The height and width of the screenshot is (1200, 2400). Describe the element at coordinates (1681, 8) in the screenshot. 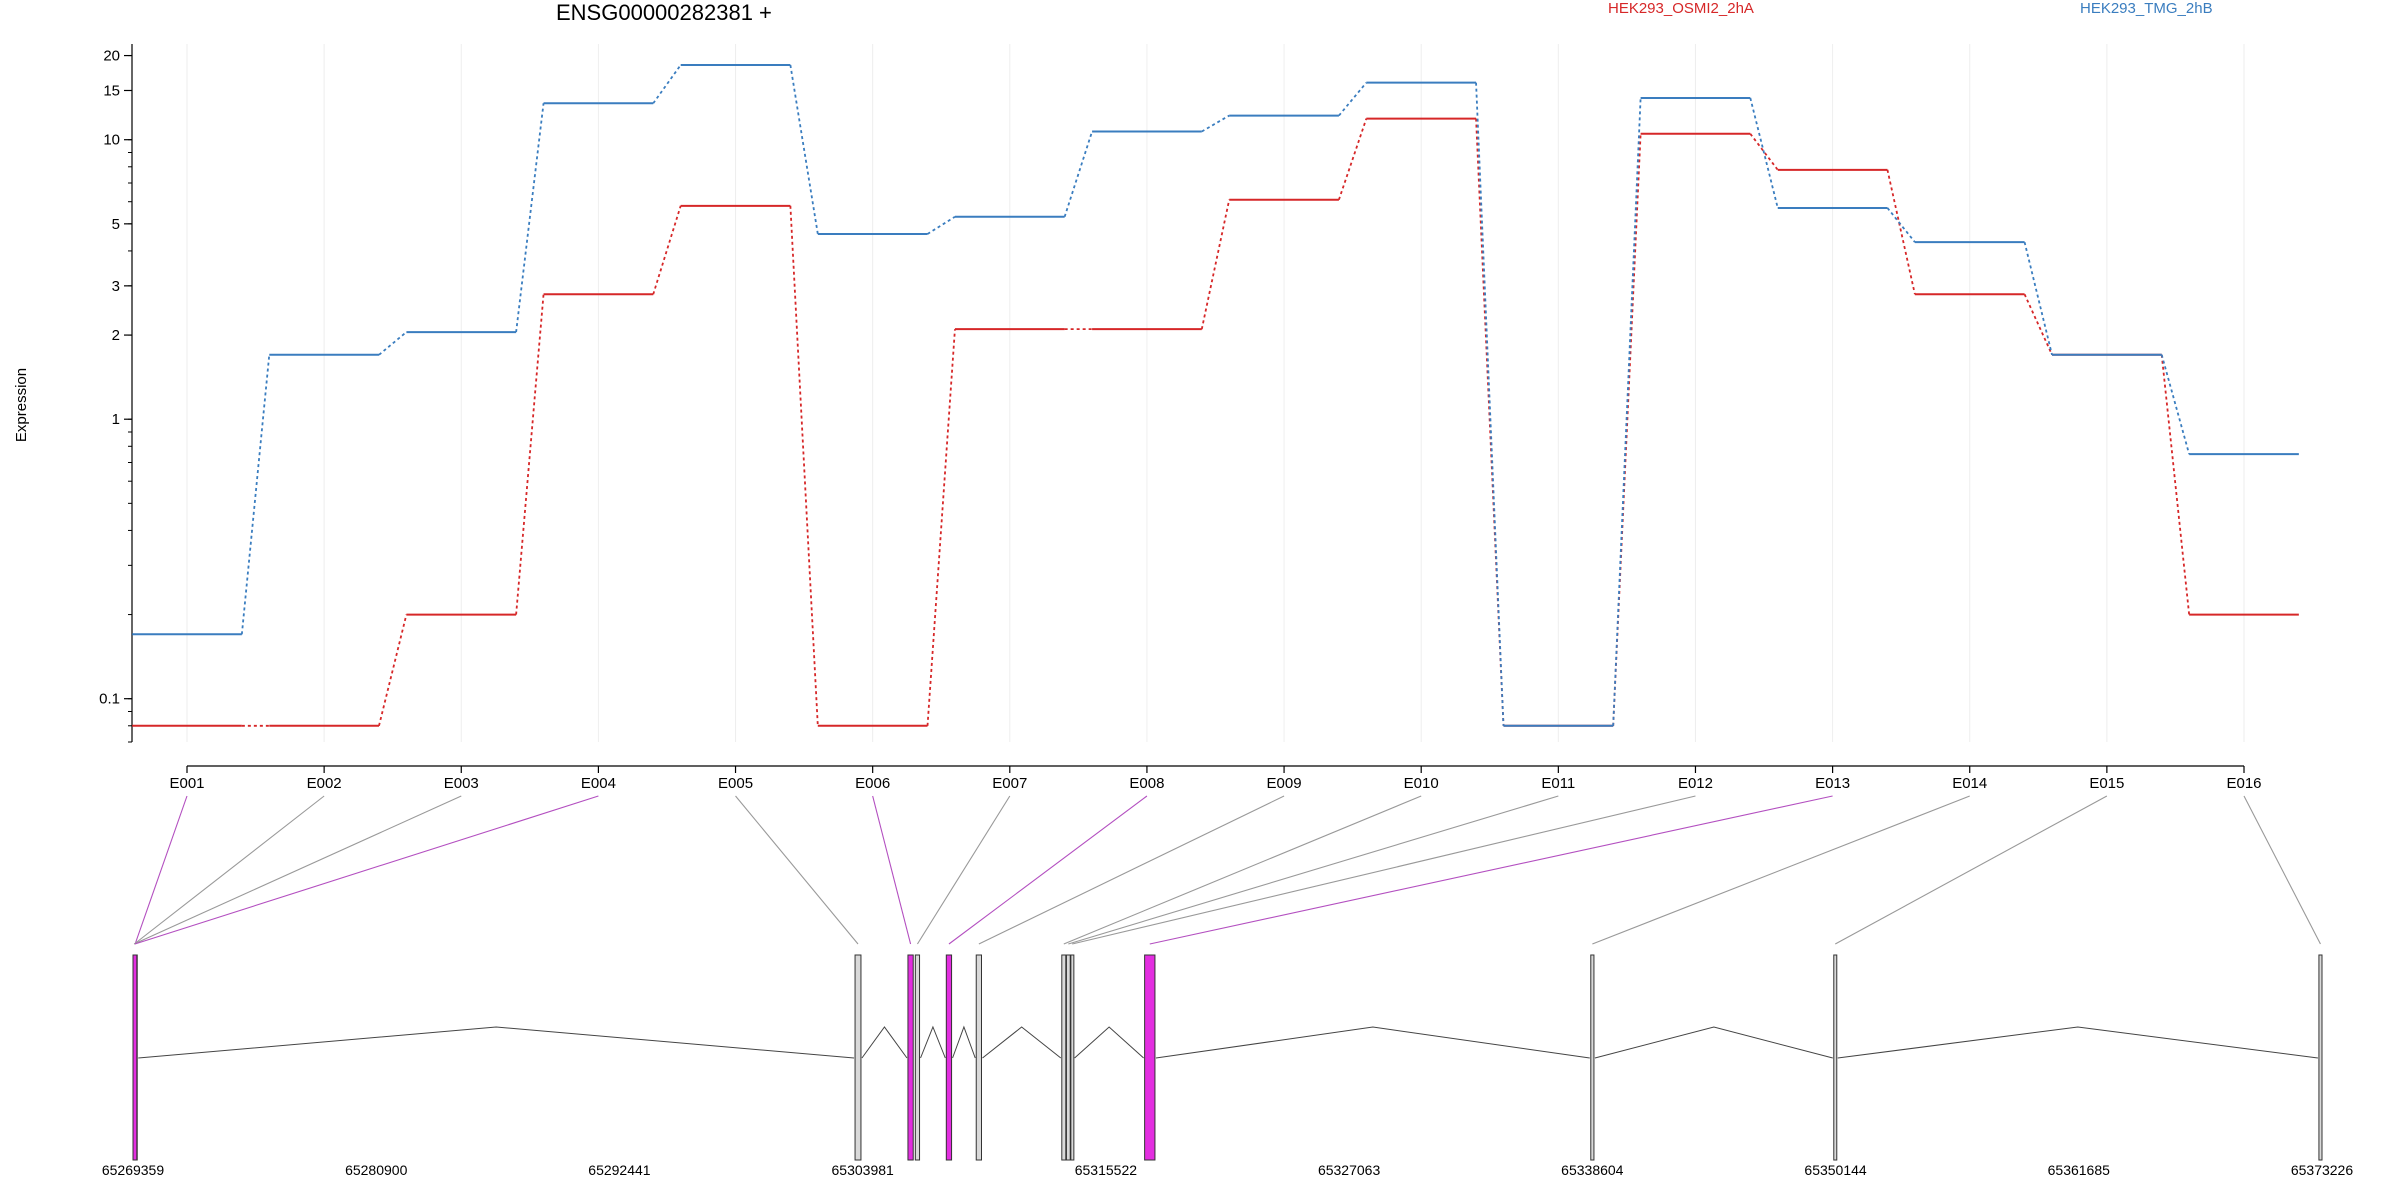

I see `legend-entry-osmi2: HEK293_OSMI2_2hA` at that location.